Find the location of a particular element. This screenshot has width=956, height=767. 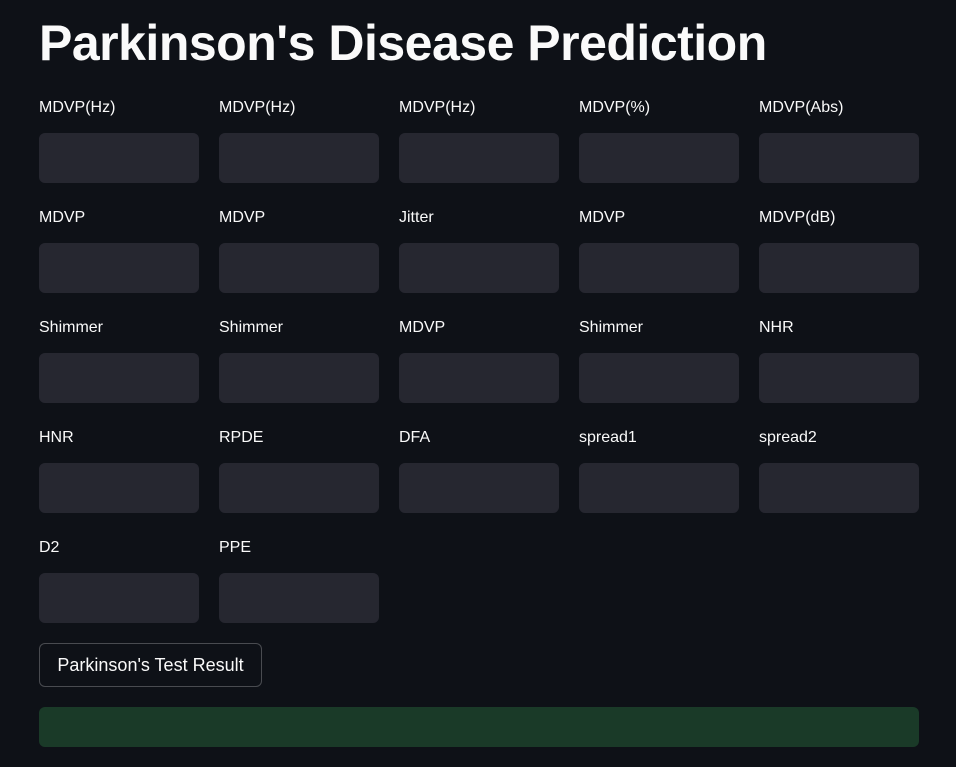

input-field: PPE is located at coordinates (299, 591).